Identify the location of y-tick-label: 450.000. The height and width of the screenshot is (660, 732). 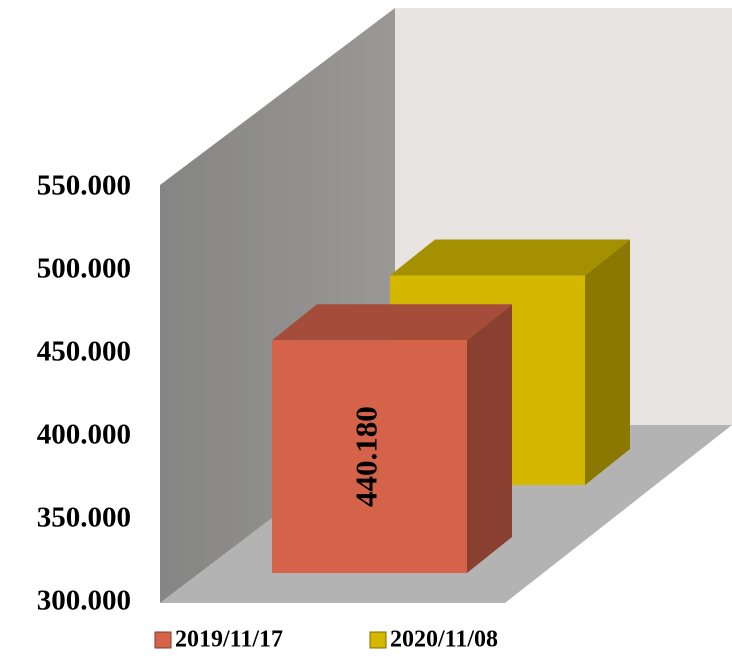
(84, 352).